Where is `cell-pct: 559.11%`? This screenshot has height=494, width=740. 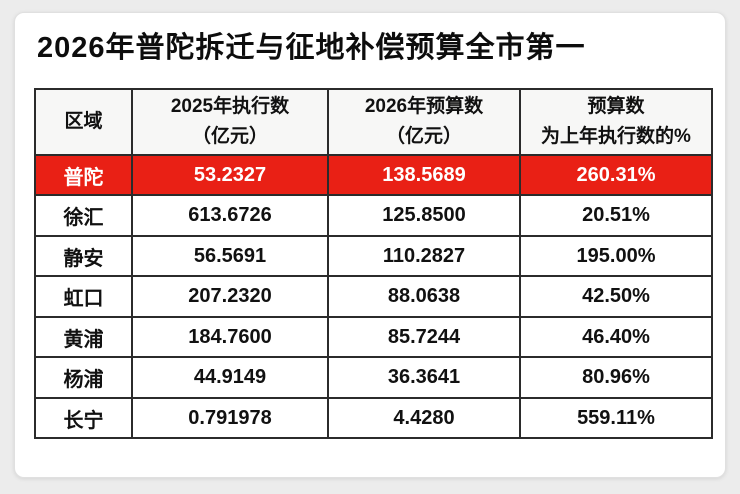 cell-pct: 559.11% is located at coordinates (616, 418).